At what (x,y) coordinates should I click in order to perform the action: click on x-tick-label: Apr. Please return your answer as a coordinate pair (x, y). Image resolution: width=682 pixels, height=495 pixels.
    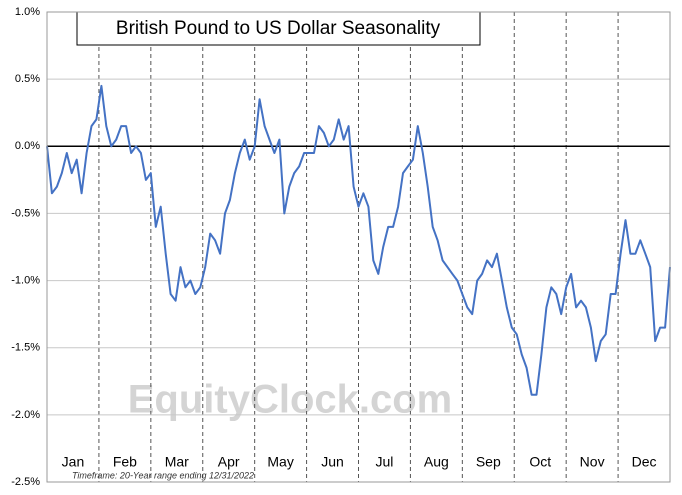
    Looking at the image, I should click on (229, 462).